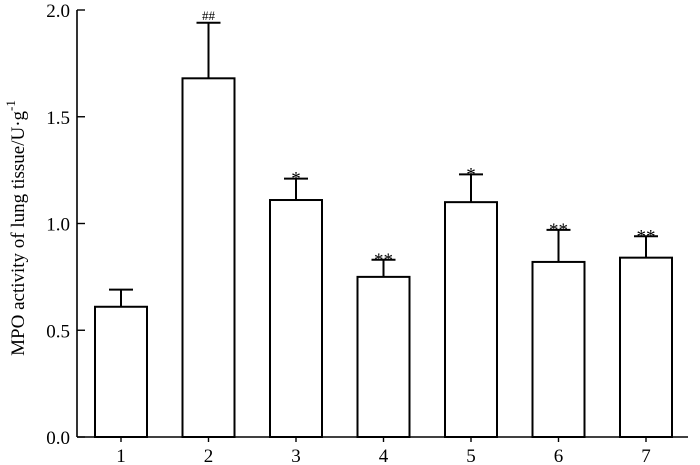  What do you see at coordinates (296, 179) in the screenshot?
I see `annotation-3: *` at bounding box center [296, 179].